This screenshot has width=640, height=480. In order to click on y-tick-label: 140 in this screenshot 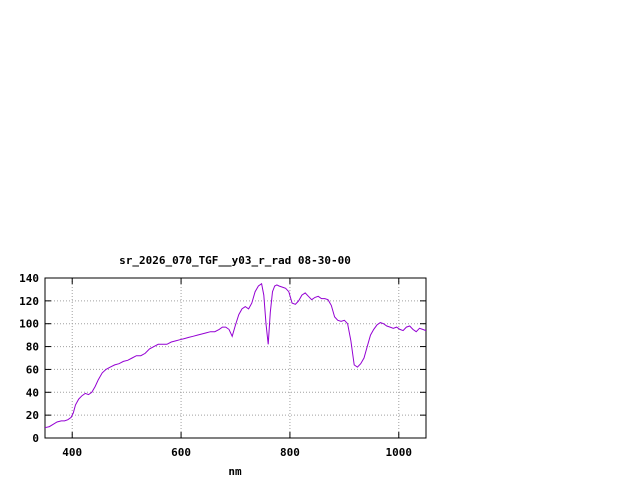, I will do `click(29, 278)`.